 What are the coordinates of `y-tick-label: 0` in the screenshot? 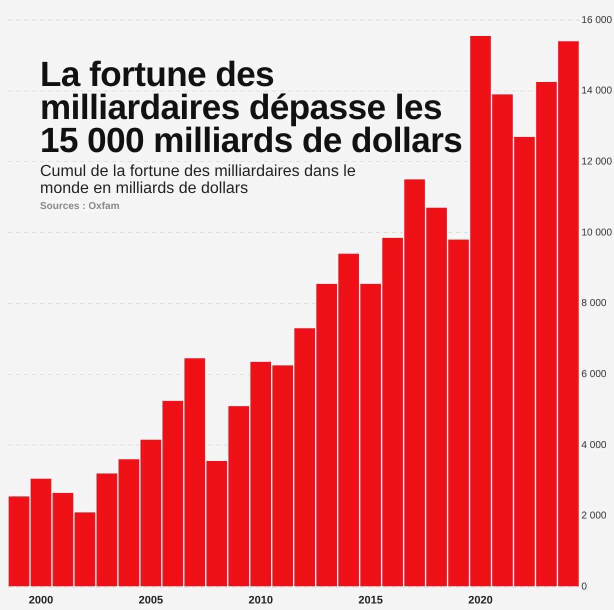 It's located at (584, 587).